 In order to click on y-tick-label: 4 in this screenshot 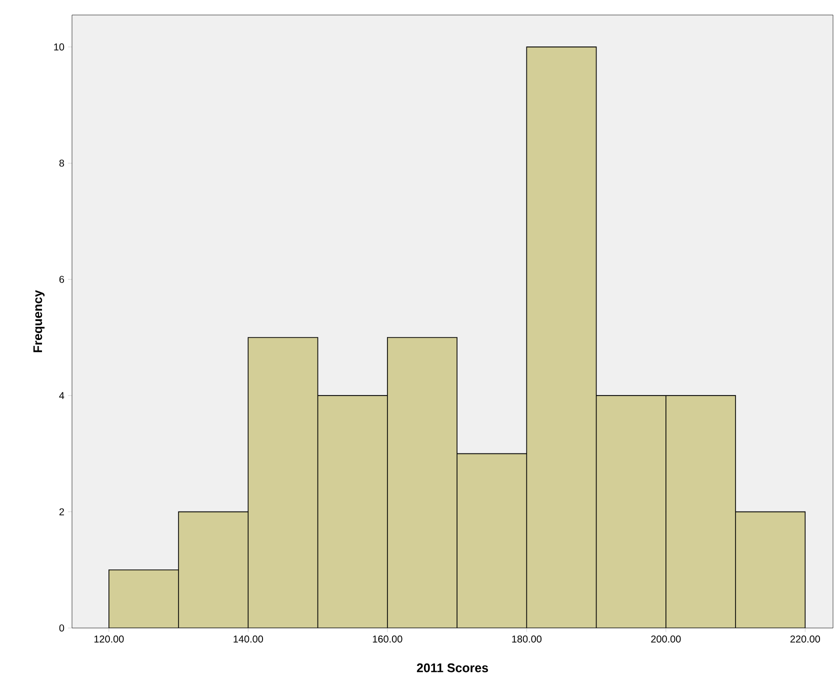, I will do `click(61, 396)`.